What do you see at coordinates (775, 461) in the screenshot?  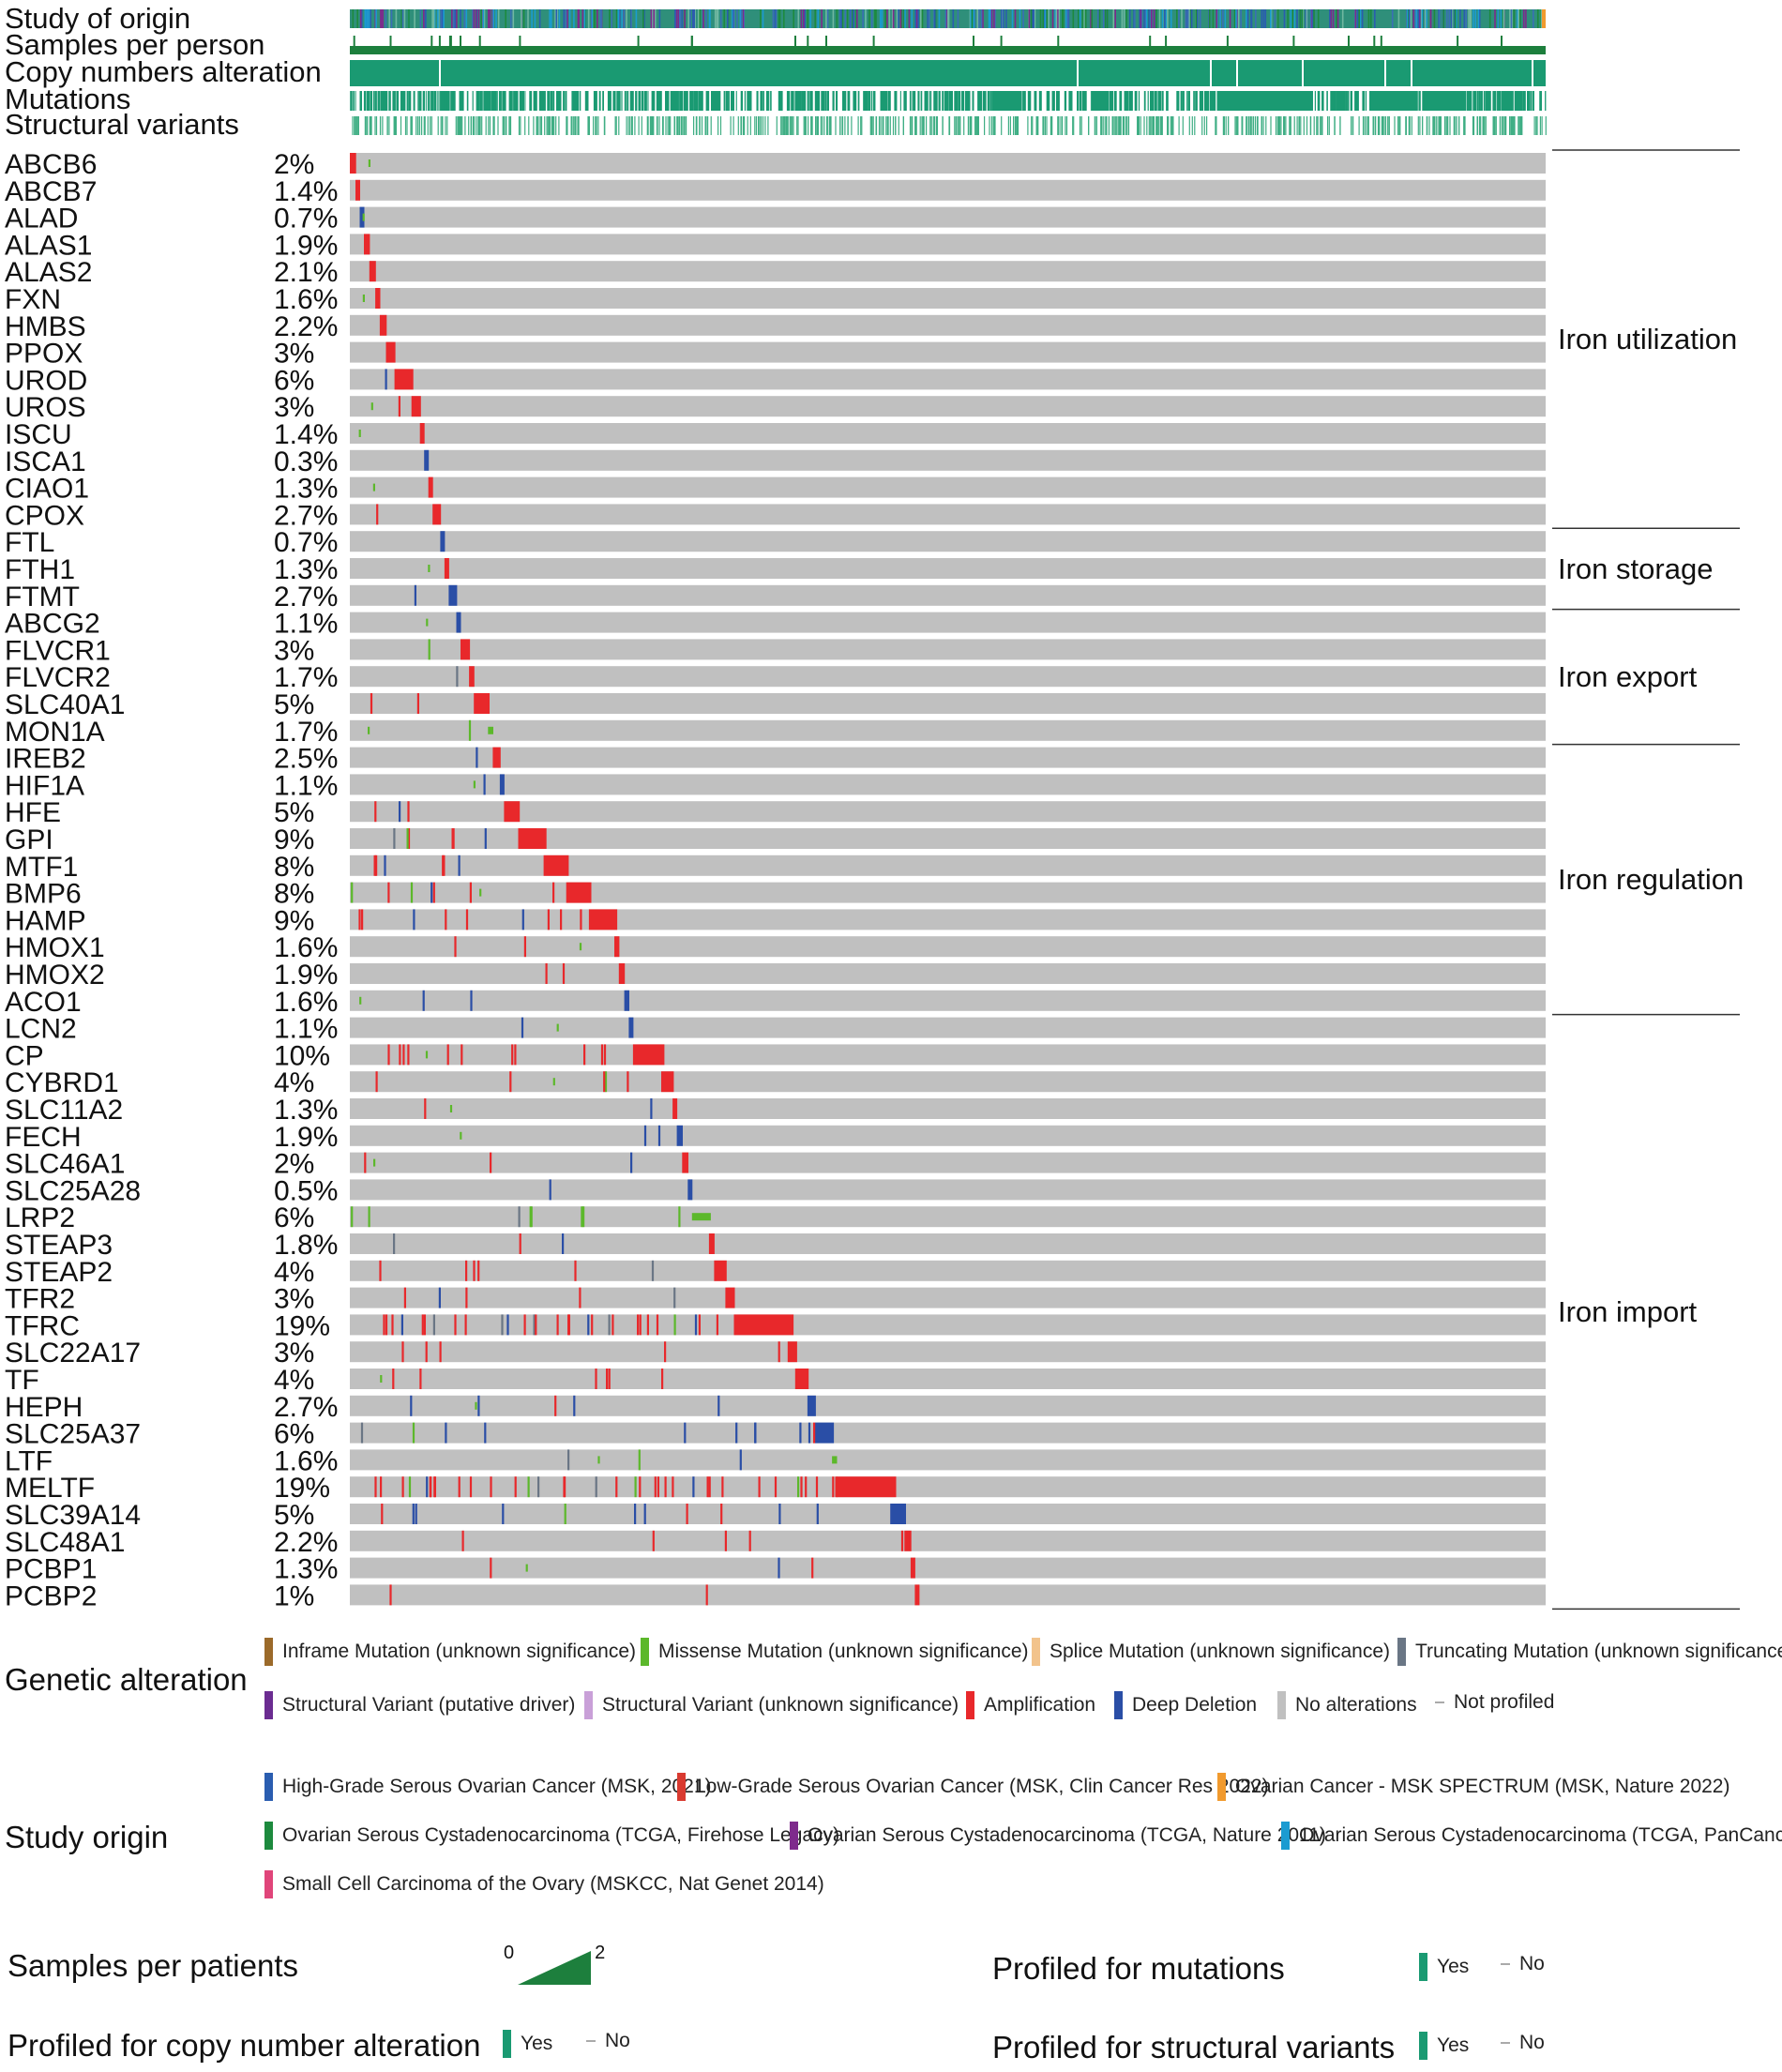 I see `gene-row-isca1: ISCA1 0.3%` at bounding box center [775, 461].